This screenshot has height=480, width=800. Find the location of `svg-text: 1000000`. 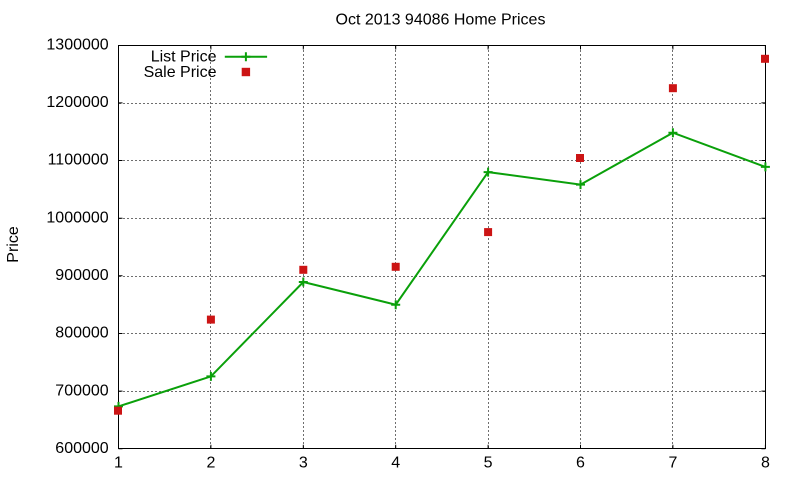

svg-text: 1000000 is located at coordinates (77, 217).